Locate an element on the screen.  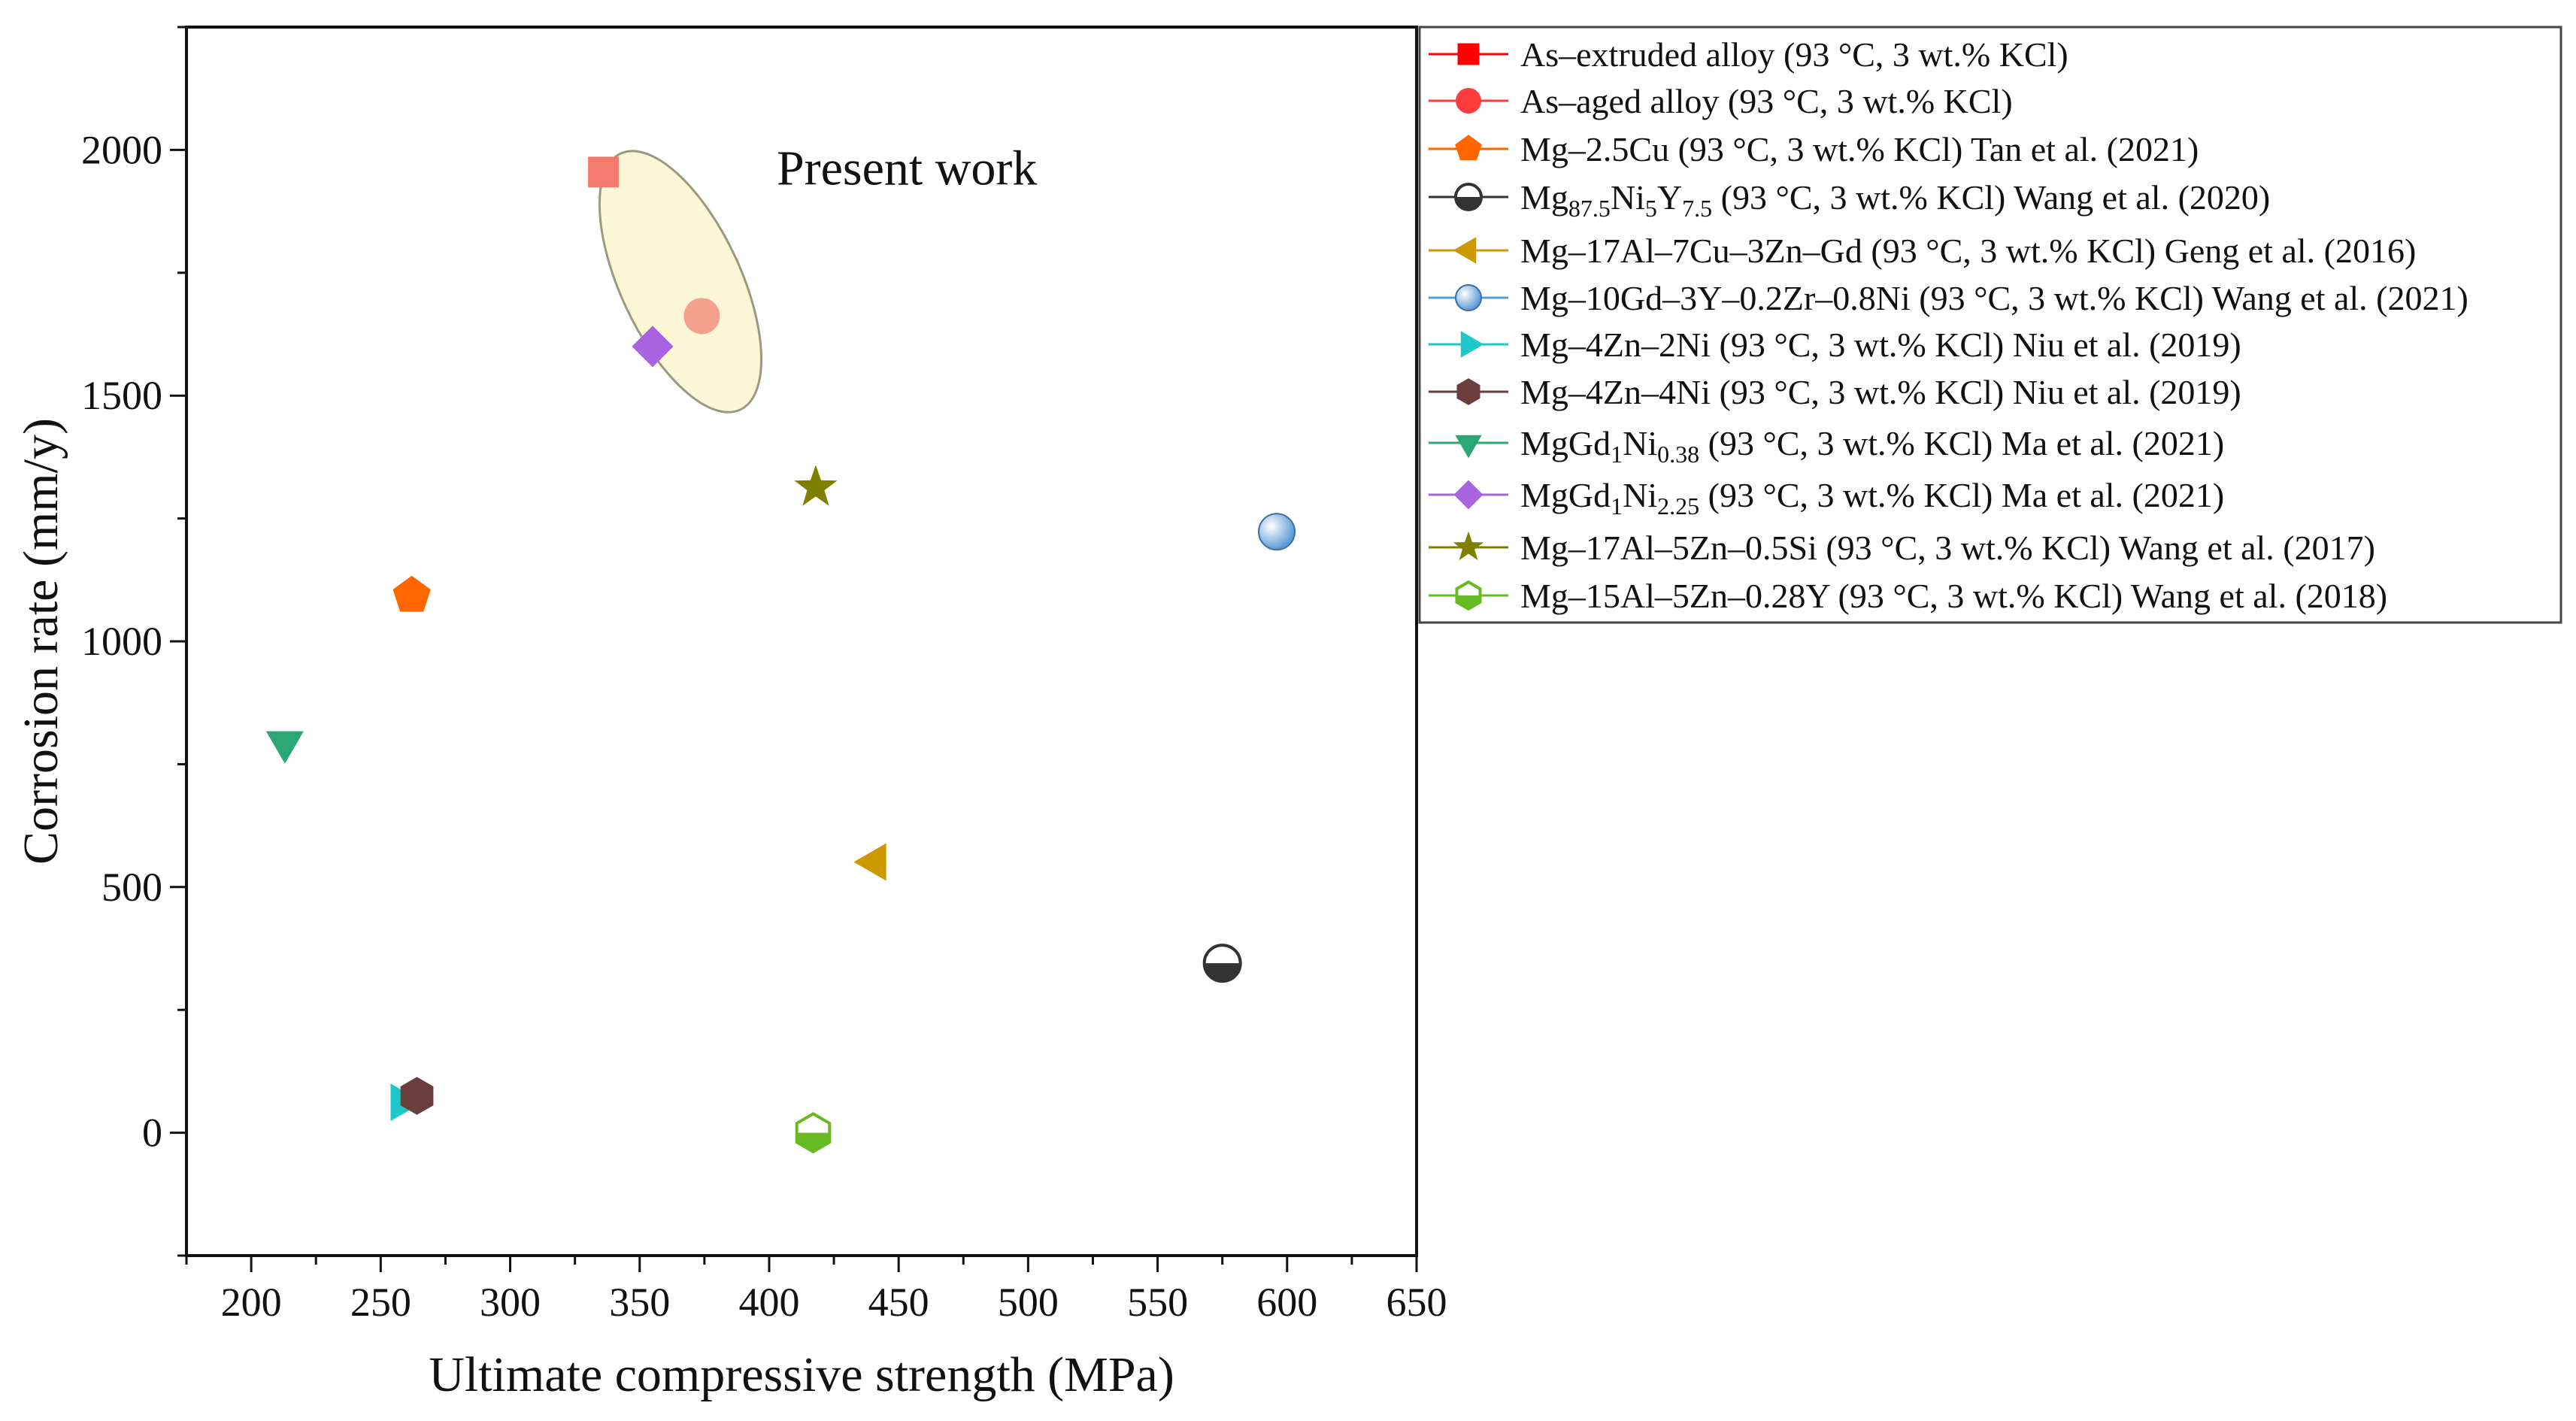
legend-label-subscript: 5 is located at coordinates (1651, 208).